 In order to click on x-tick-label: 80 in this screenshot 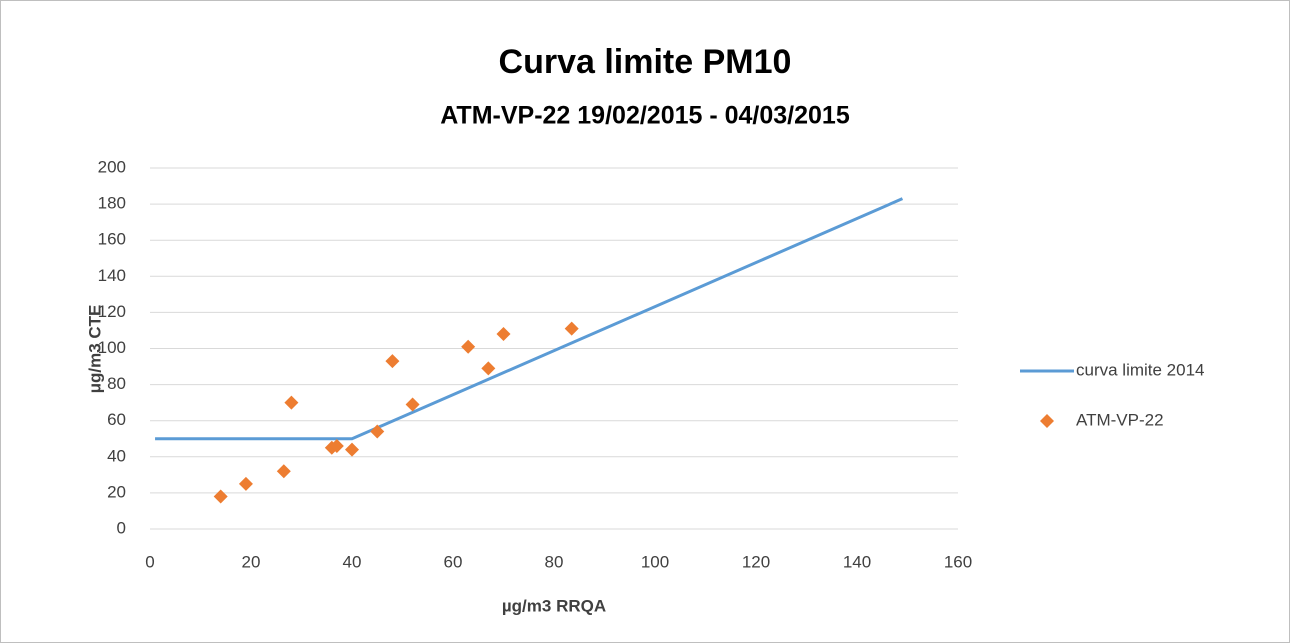, I will do `click(554, 561)`.